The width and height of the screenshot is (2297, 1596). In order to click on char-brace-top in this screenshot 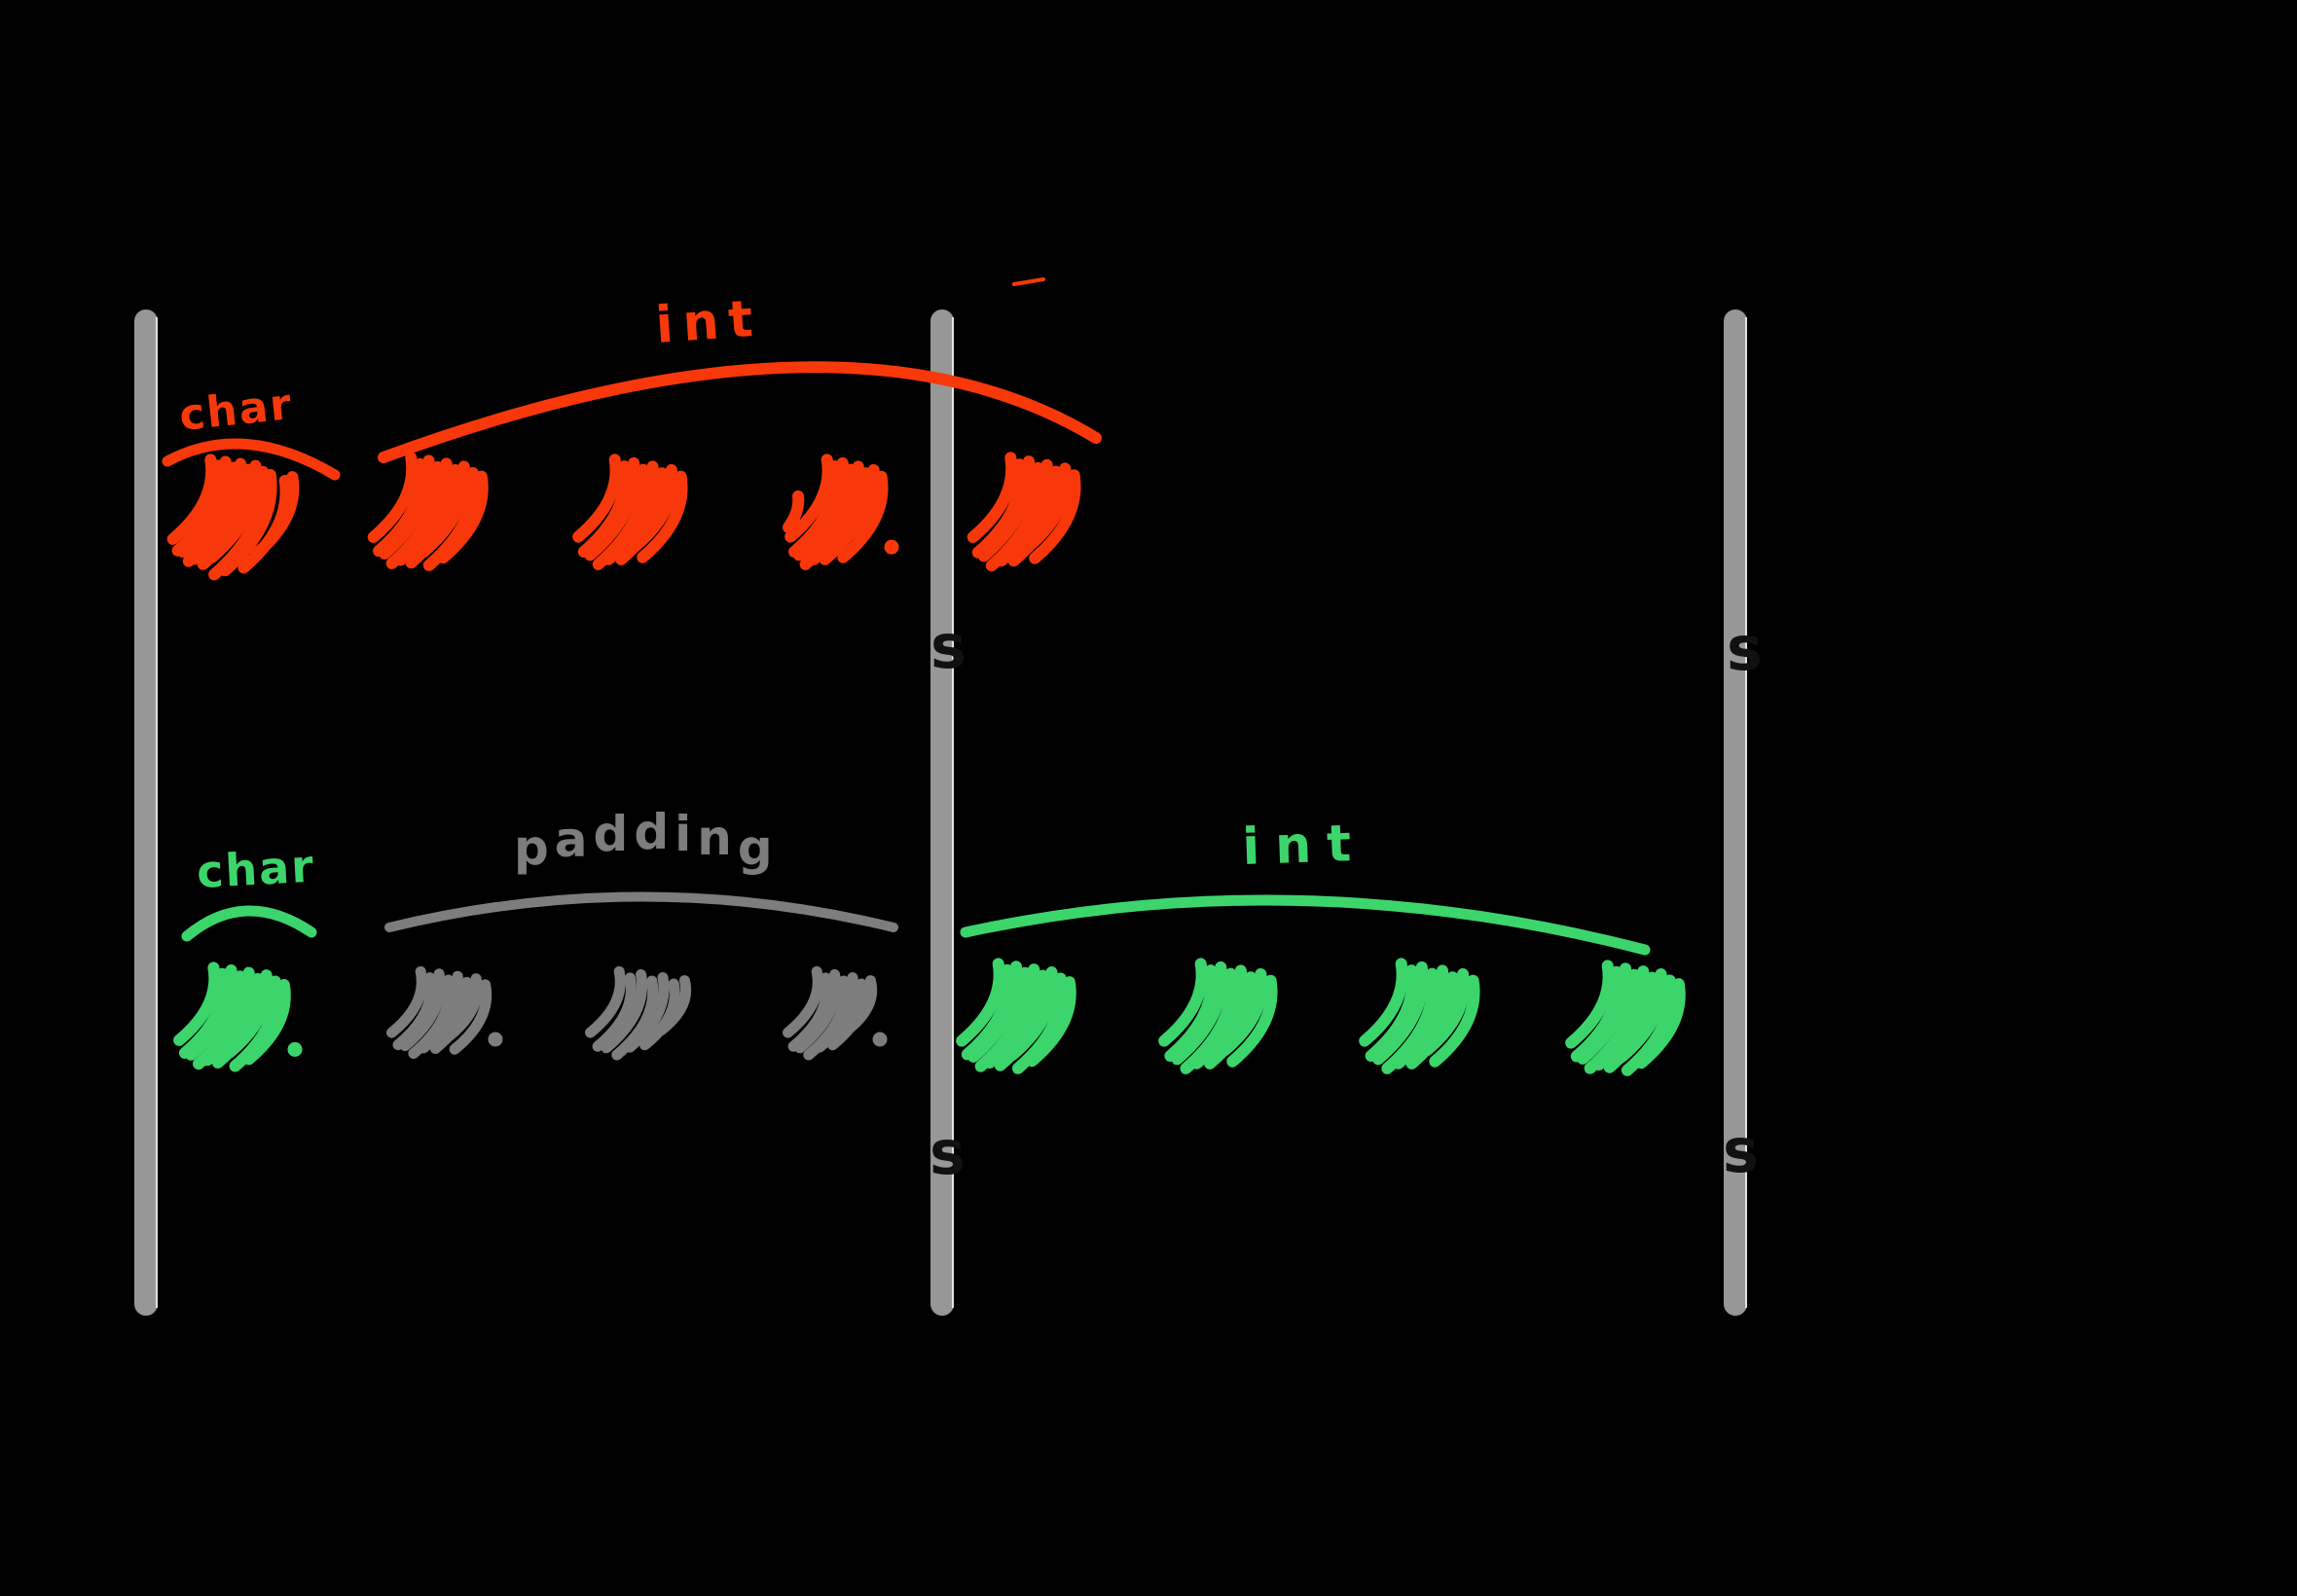, I will do `click(251, 459)`.